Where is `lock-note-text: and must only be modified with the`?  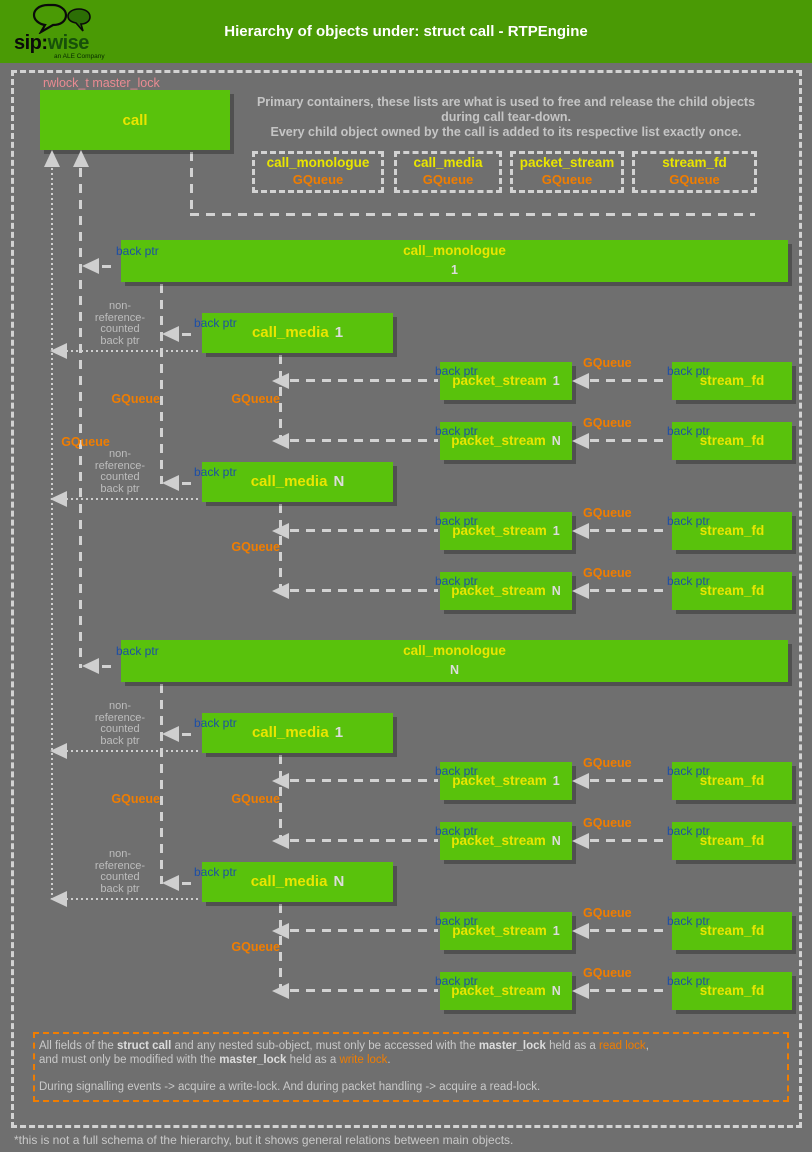 lock-note-text: and must only be modified with the is located at coordinates (129, 1059).